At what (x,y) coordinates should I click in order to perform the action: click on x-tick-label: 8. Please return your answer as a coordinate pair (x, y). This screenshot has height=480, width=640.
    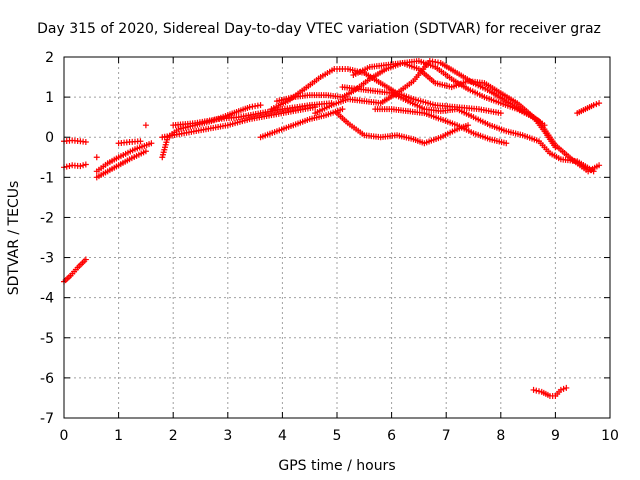
    Looking at the image, I should click on (500, 436).